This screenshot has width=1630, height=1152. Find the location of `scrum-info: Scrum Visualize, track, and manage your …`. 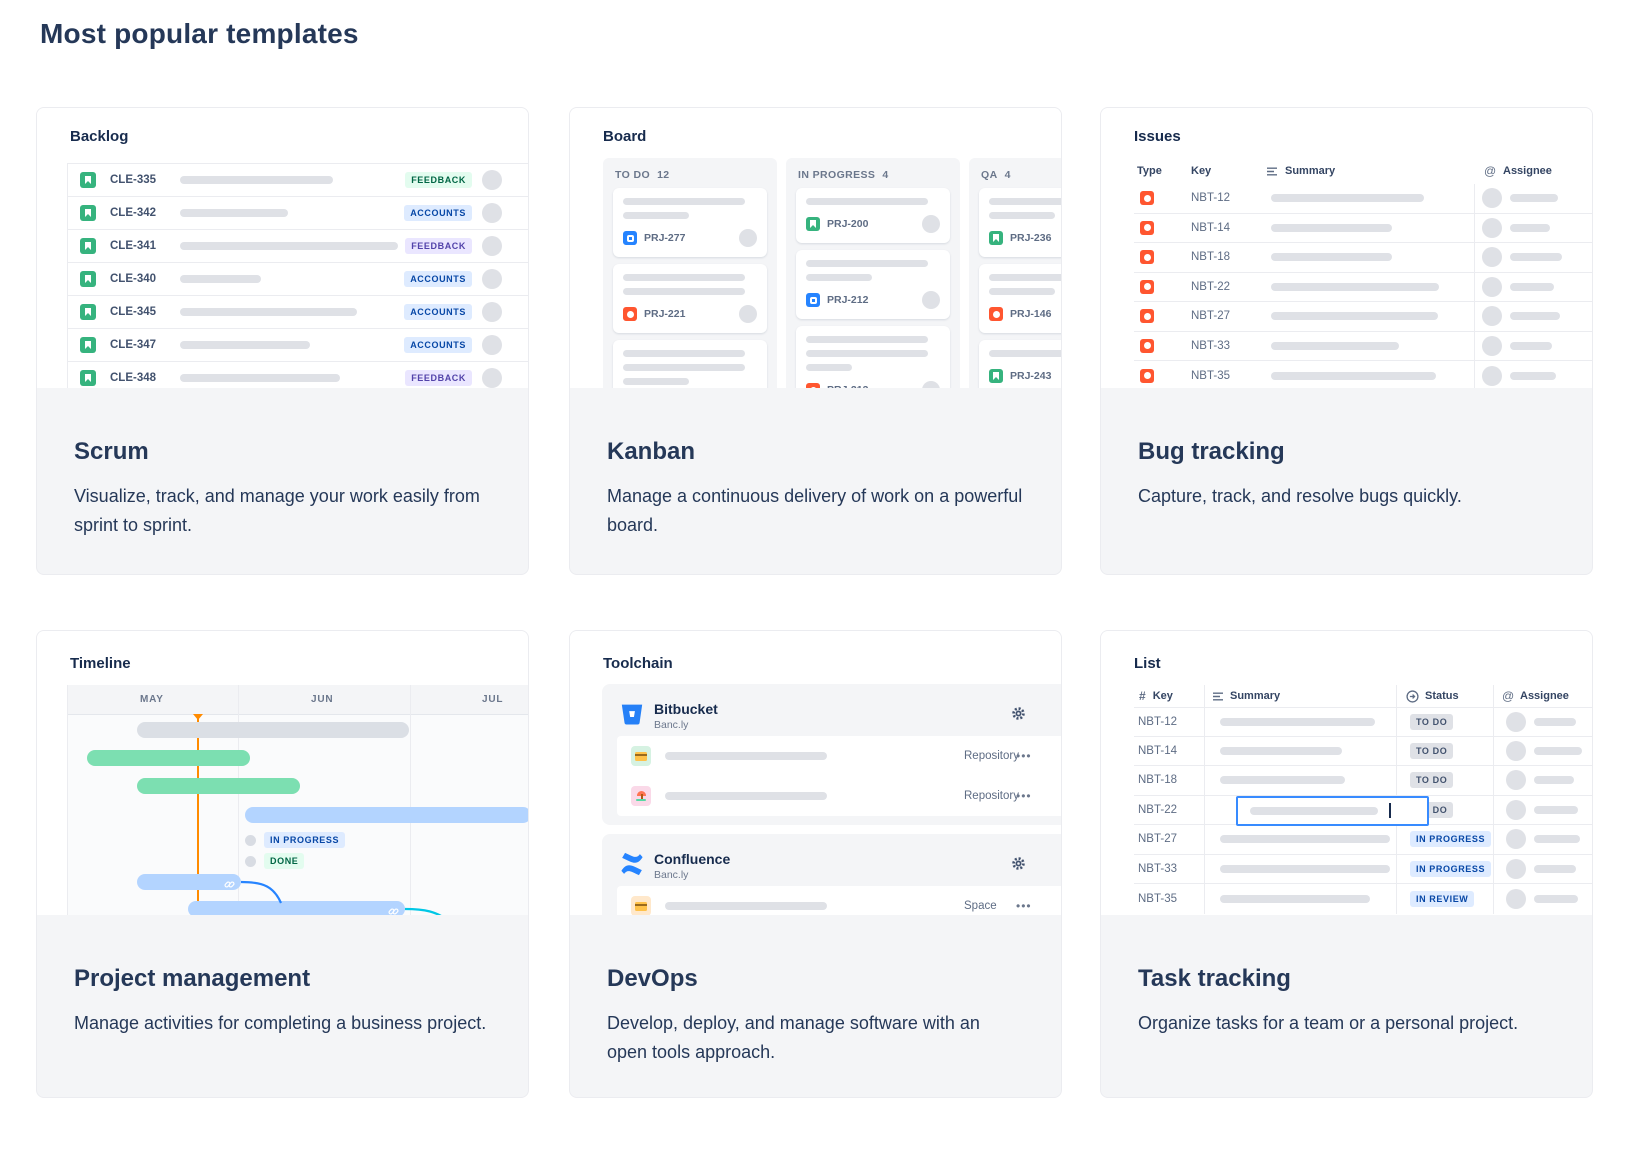

scrum-info: Scrum Visualize, track, and manage your … is located at coordinates (282, 464).